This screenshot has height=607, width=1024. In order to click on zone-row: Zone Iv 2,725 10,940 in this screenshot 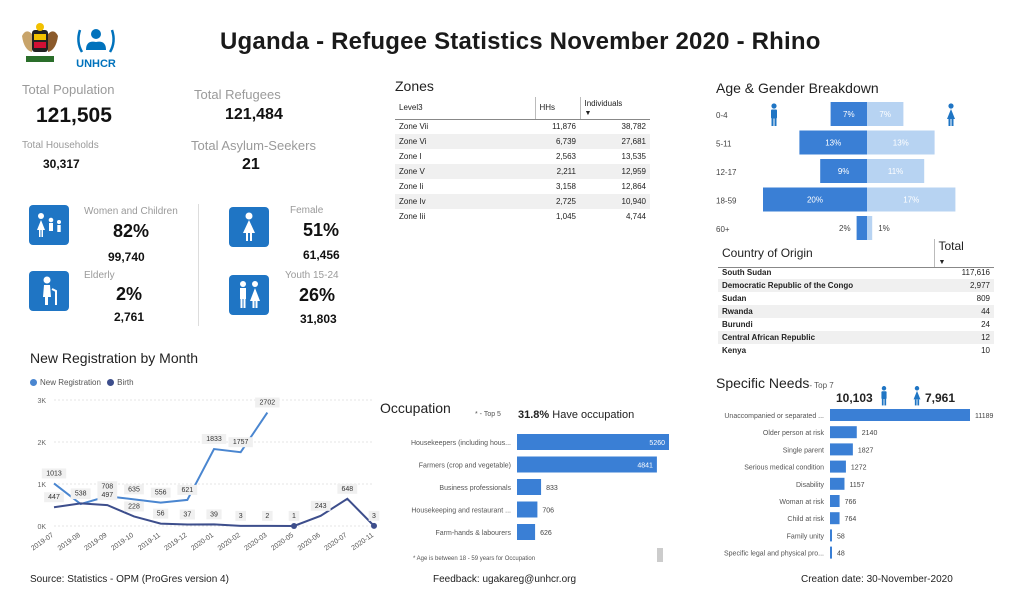, I will do `click(522, 201)`.